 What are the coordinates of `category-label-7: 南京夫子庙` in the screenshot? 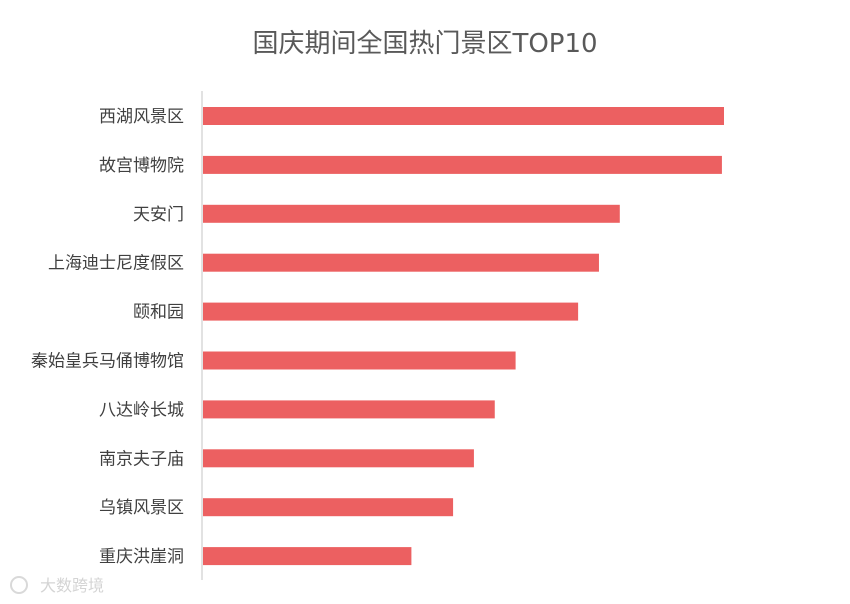 It's located at (141, 459).